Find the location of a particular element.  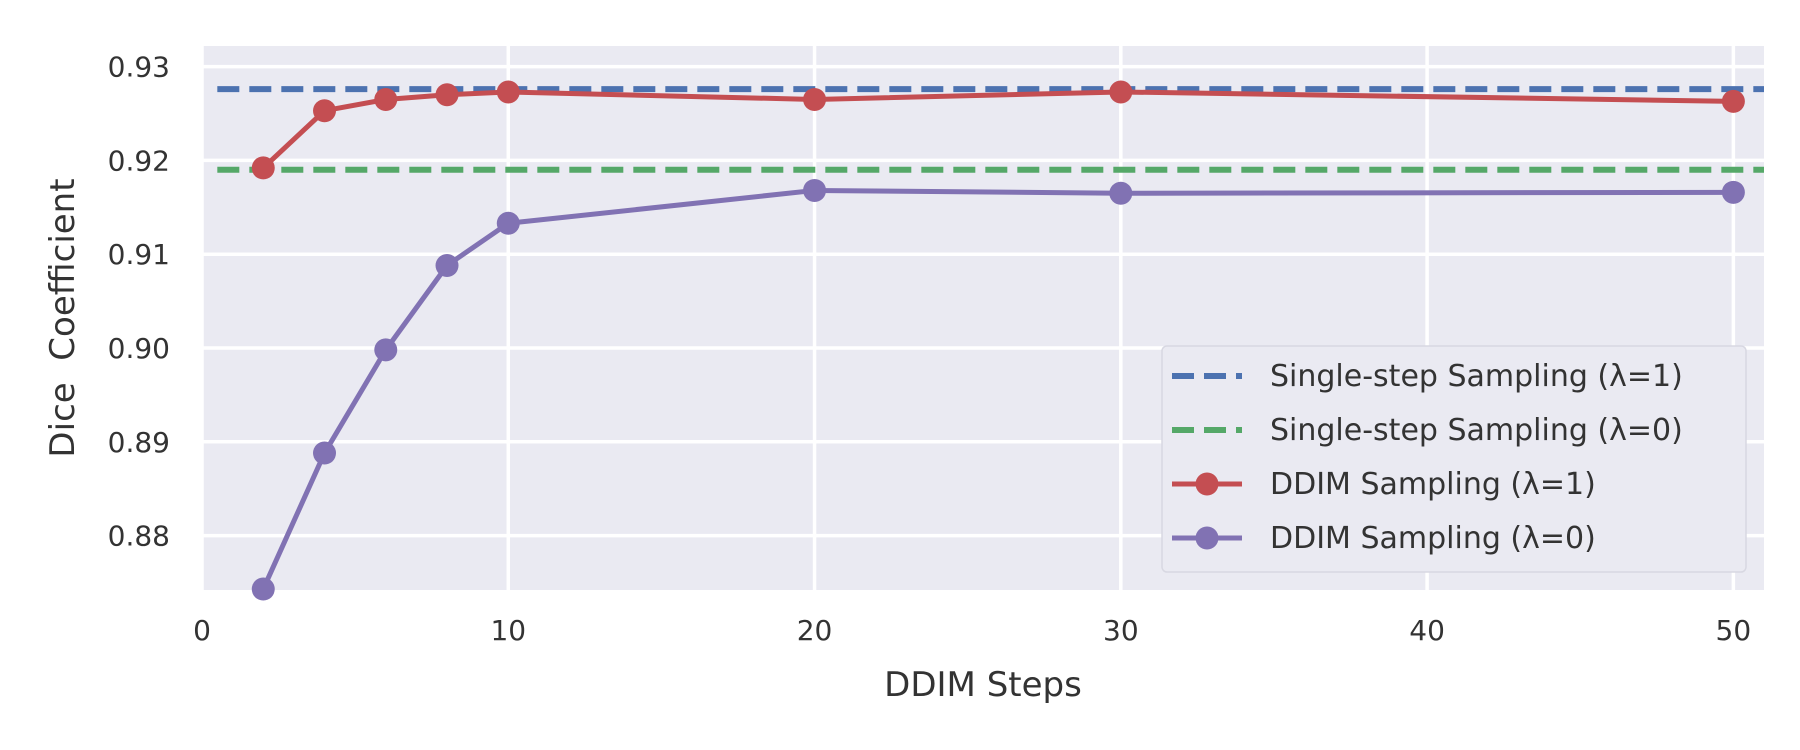

y-tick-label: 0.91 is located at coordinates (139, 254).